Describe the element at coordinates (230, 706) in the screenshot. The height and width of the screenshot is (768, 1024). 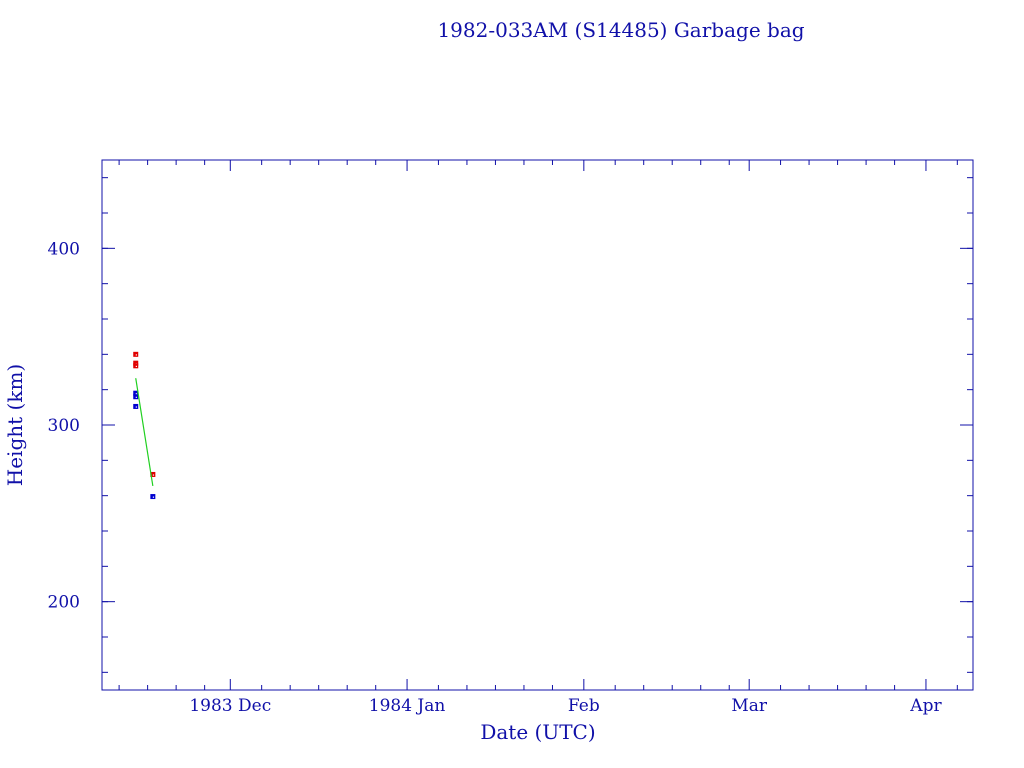
I see `x-tick-label: 1983 Dec` at that location.